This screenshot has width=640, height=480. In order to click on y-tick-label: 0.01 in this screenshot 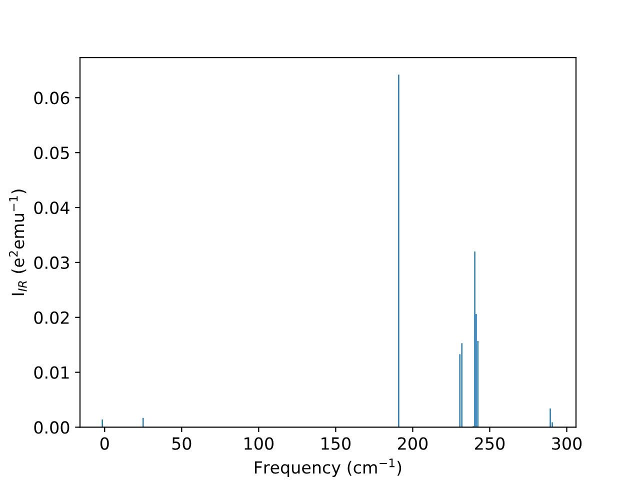, I will do `click(51, 372)`.